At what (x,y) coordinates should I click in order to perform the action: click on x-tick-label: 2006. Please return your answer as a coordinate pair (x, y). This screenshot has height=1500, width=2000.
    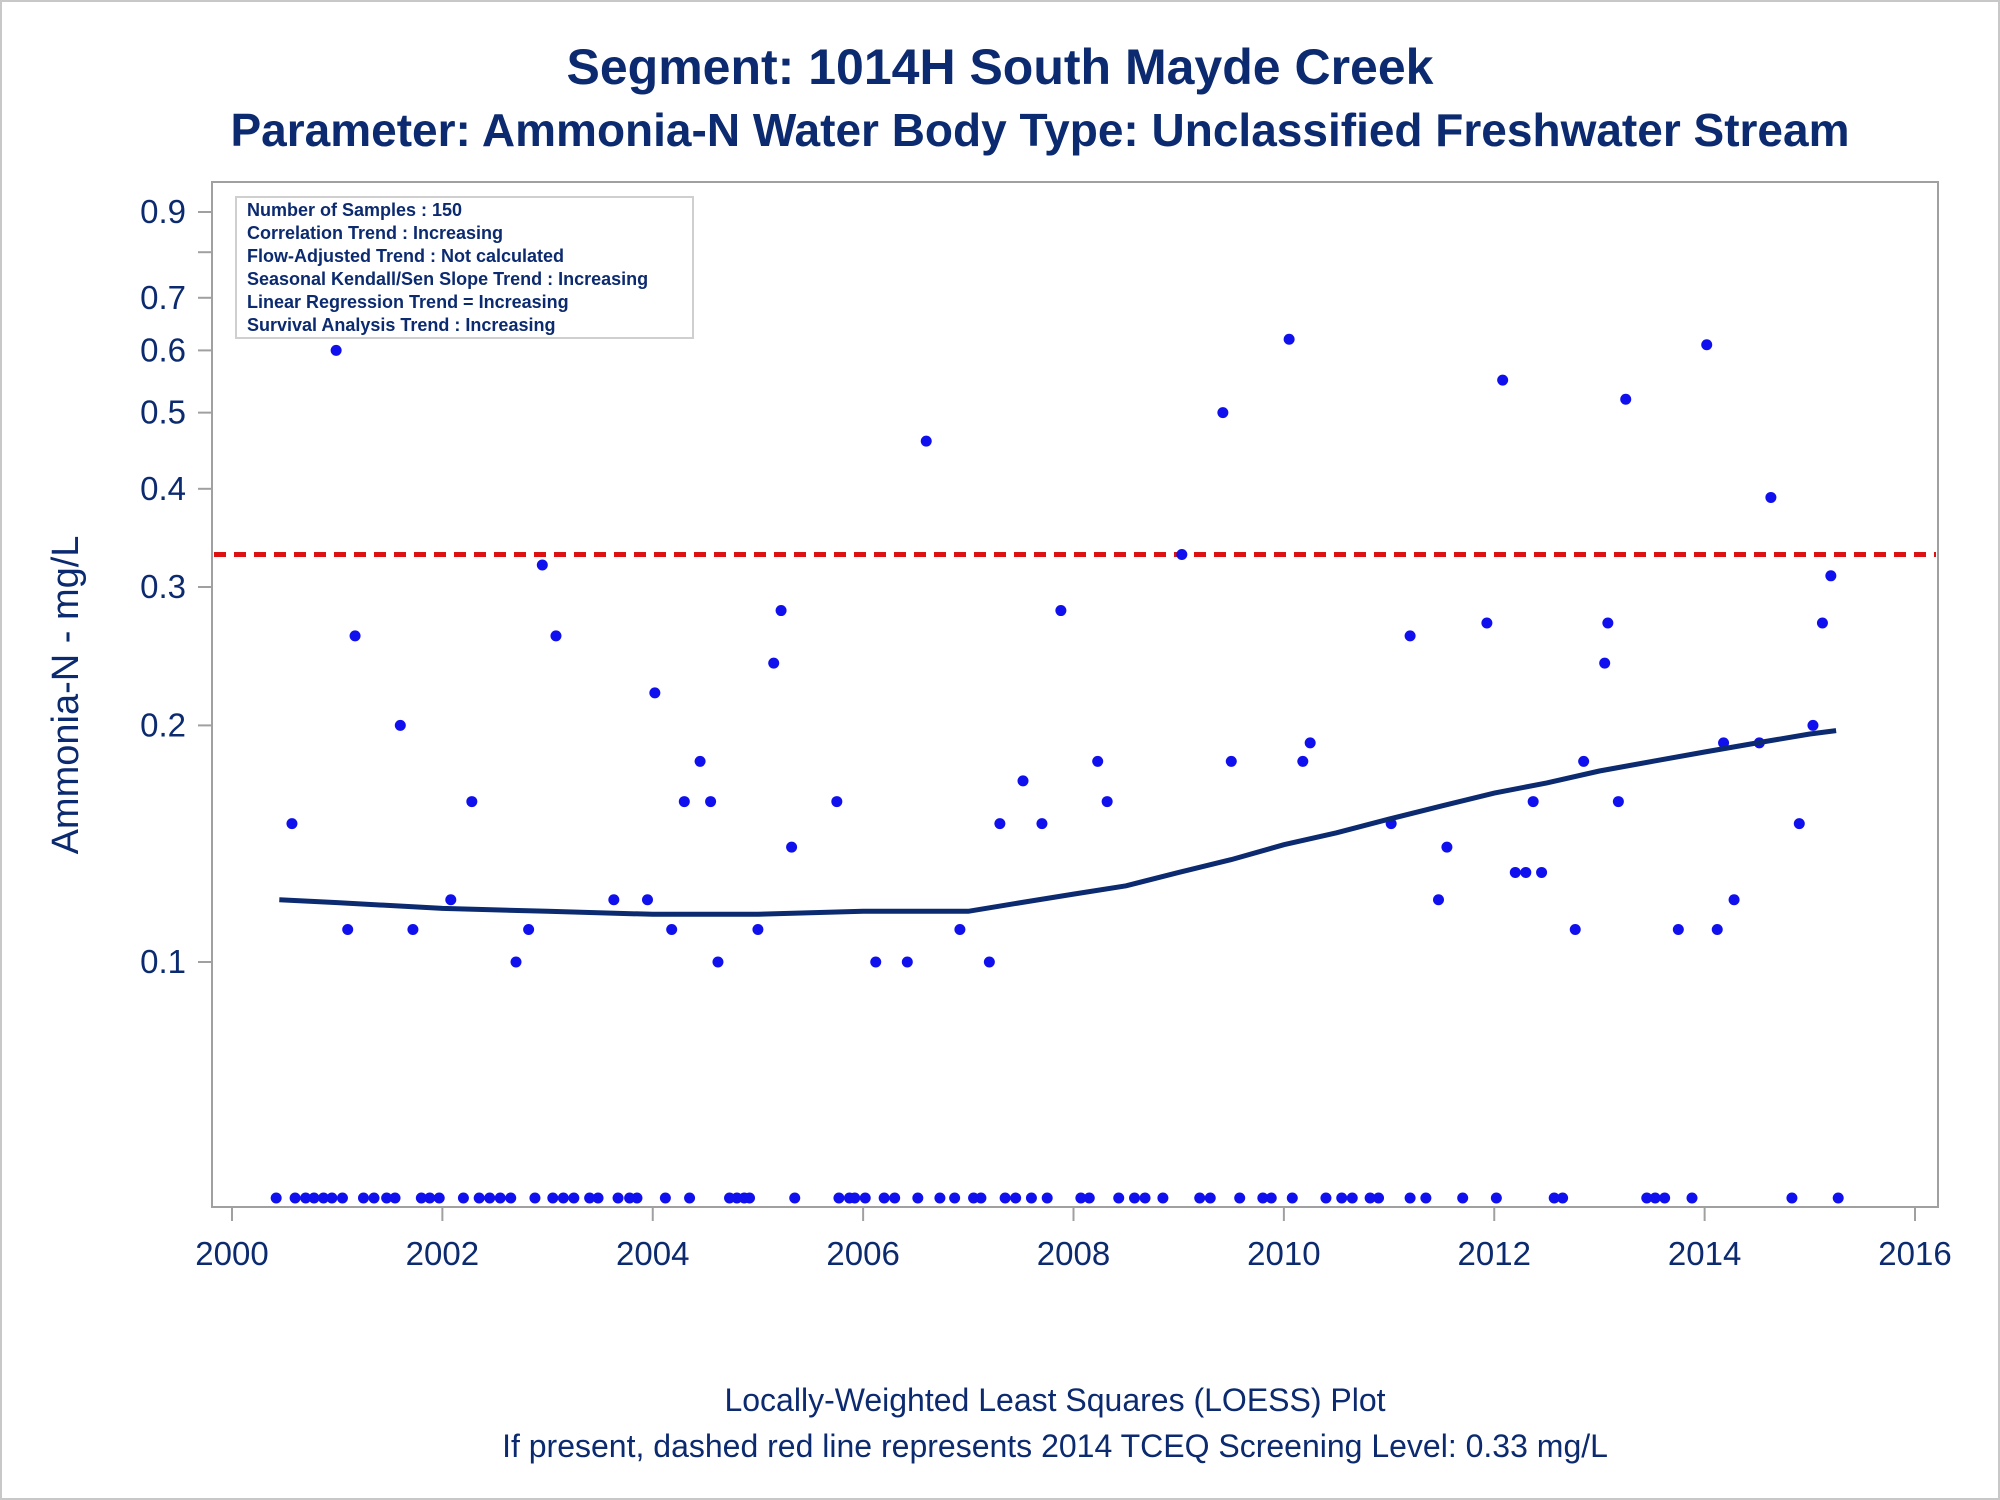
    Looking at the image, I should click on (862, 1253).